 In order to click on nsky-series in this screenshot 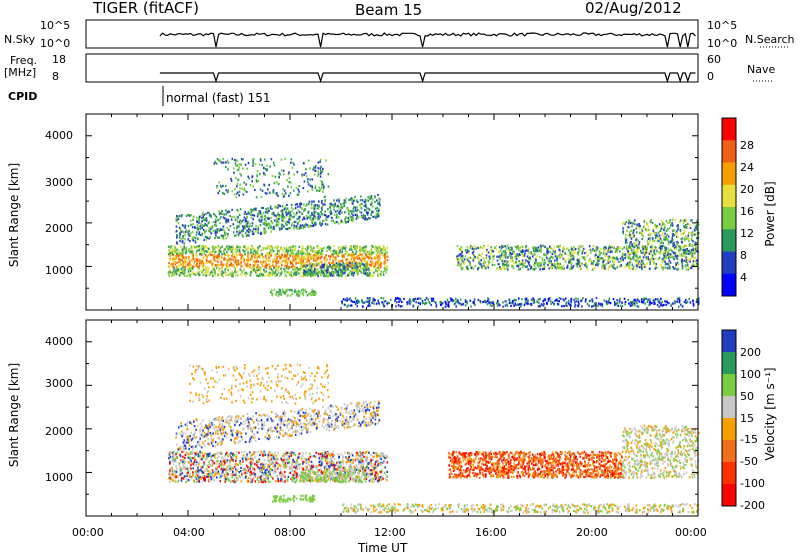, I will do `click(428, 40)`.